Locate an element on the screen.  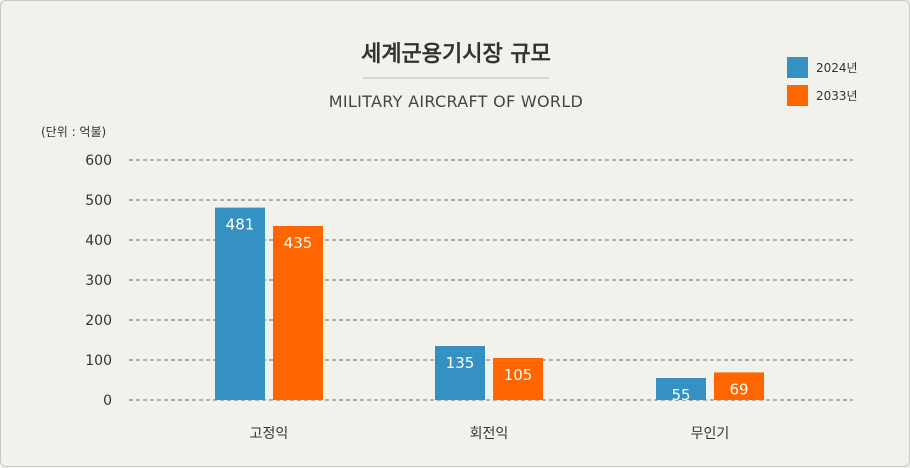
legend: 2024년 2033년 is located at coordinates (822, 81).